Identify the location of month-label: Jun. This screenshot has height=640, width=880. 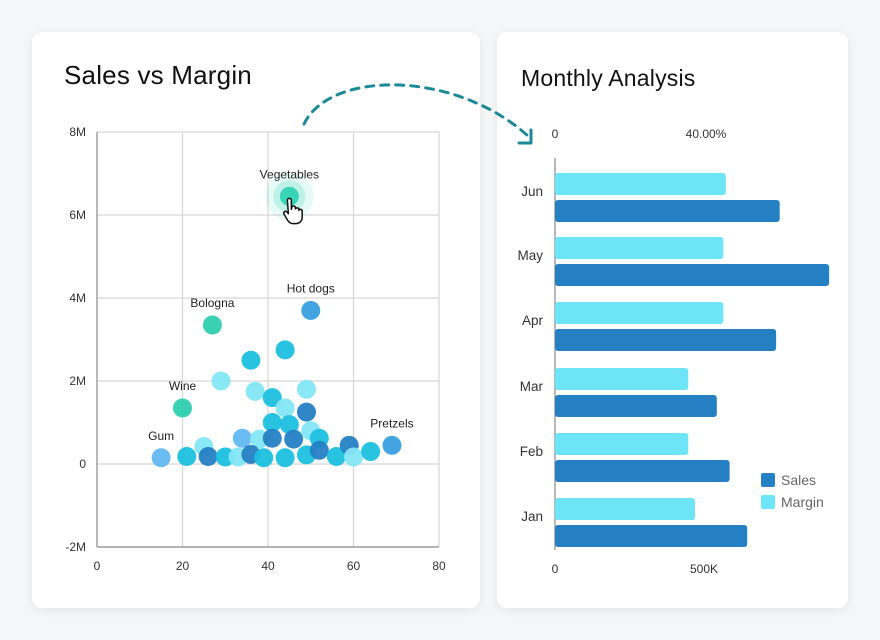
(532, 191).